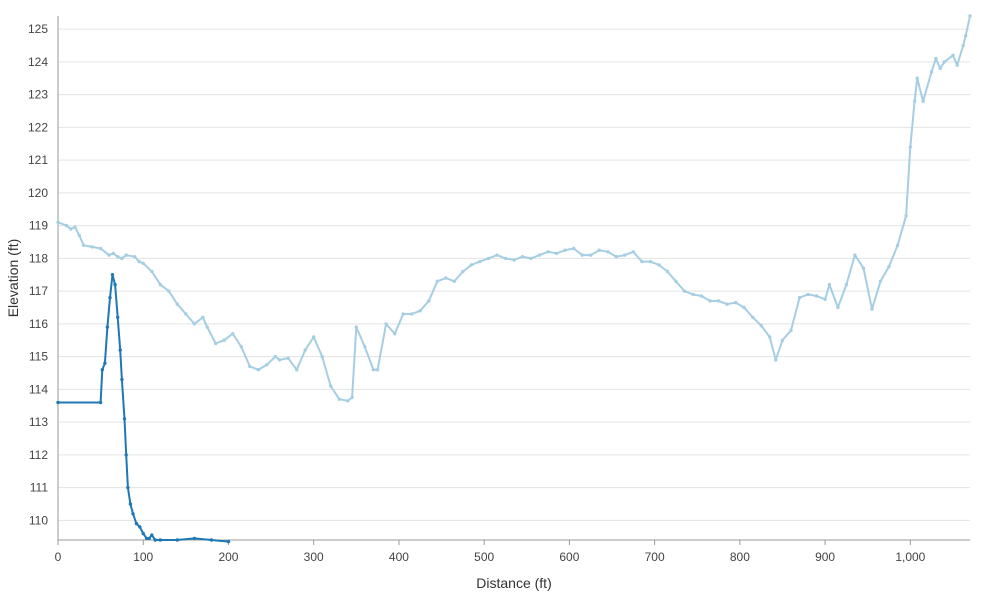 Image resolution: width=1000 pixels, height=600 pixels. I want to click on y-tick-label: 124, so click(38, 62).